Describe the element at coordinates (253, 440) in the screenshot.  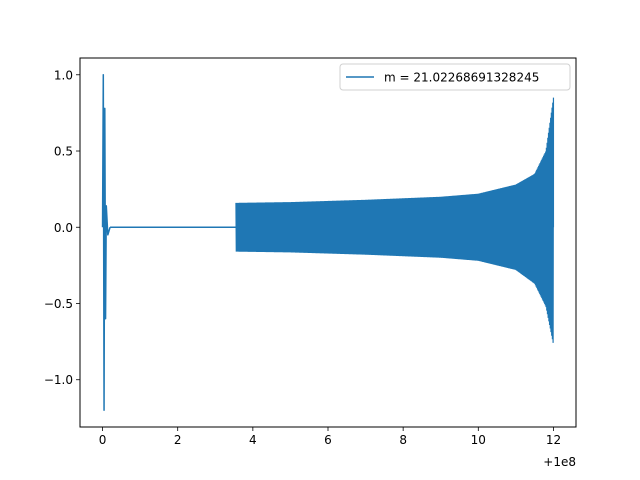
I see `x-tick-label: 4` at that location.